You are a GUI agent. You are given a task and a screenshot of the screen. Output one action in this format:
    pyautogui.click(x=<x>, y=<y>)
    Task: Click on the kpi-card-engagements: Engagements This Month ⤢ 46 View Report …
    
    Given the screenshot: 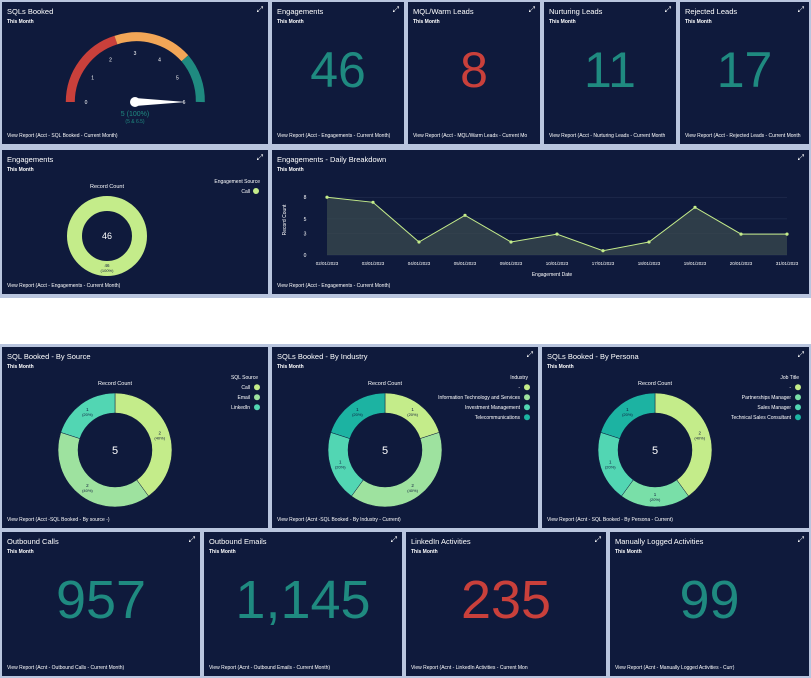 What is the action you would take?
    pyautogui.click(x=338, y=73)
    